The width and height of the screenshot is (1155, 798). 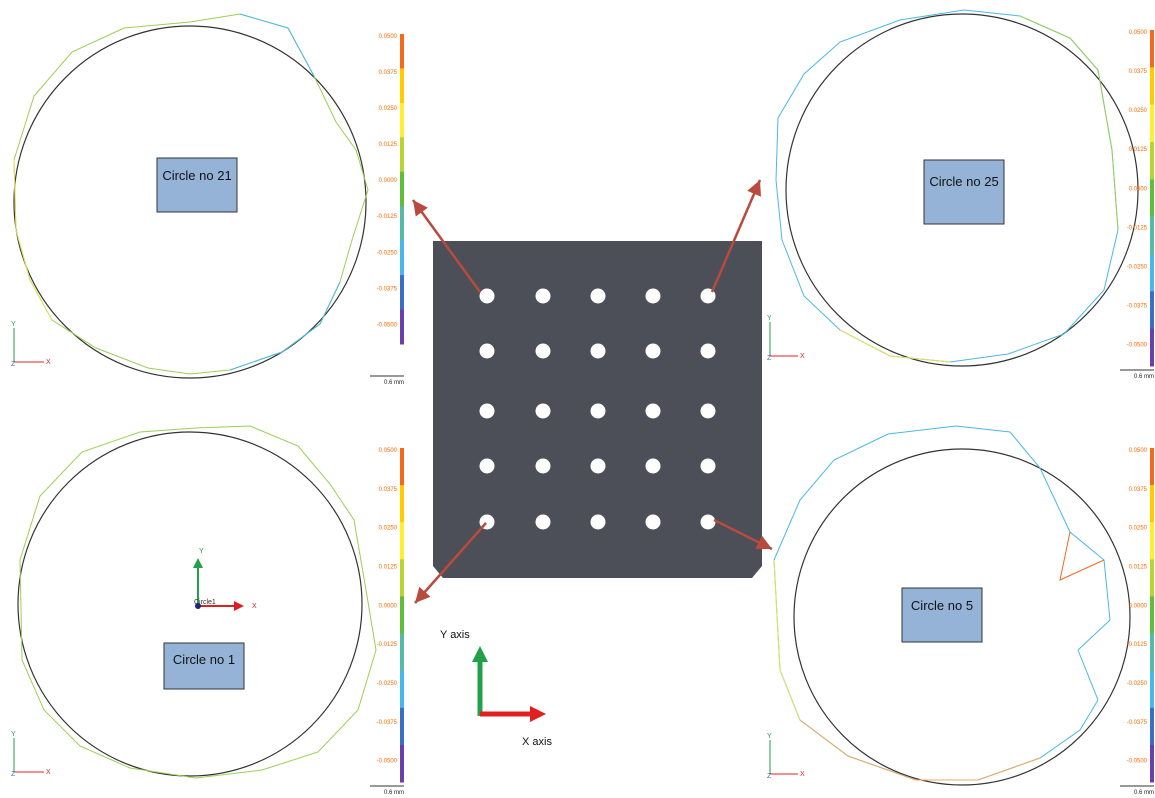 What do you see at coordinates (196, 175) in the screenshot?
I see `circle-label: Circle no 21` at bounding box center [196, 175].